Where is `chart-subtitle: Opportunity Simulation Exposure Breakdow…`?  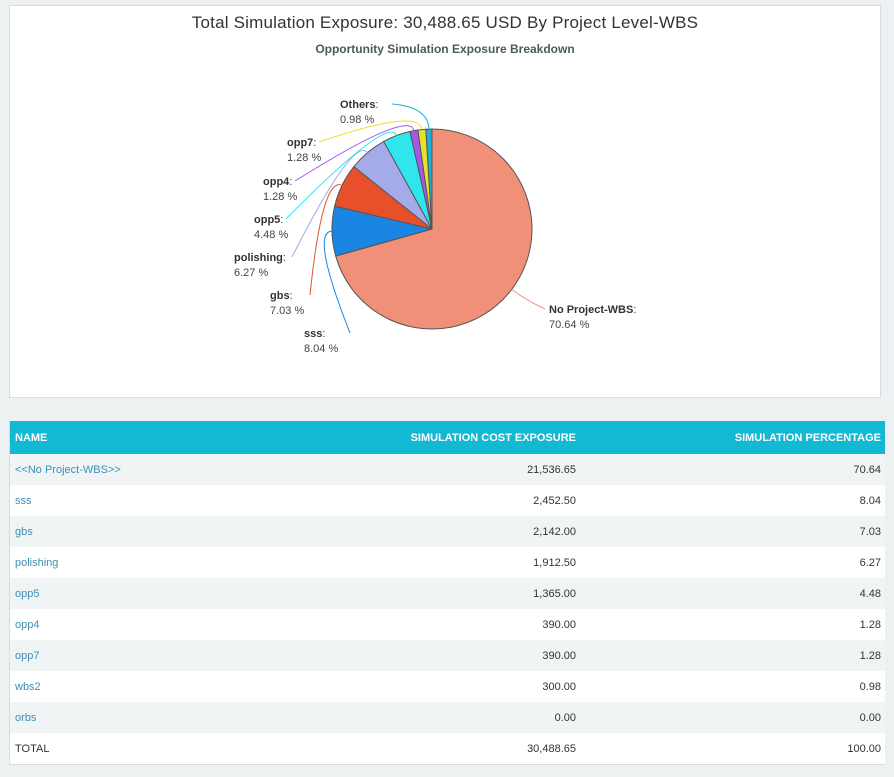
chart-subtitle: Opportunity Simulation Exposure Breakdow… is located at coordinates (445, 49).